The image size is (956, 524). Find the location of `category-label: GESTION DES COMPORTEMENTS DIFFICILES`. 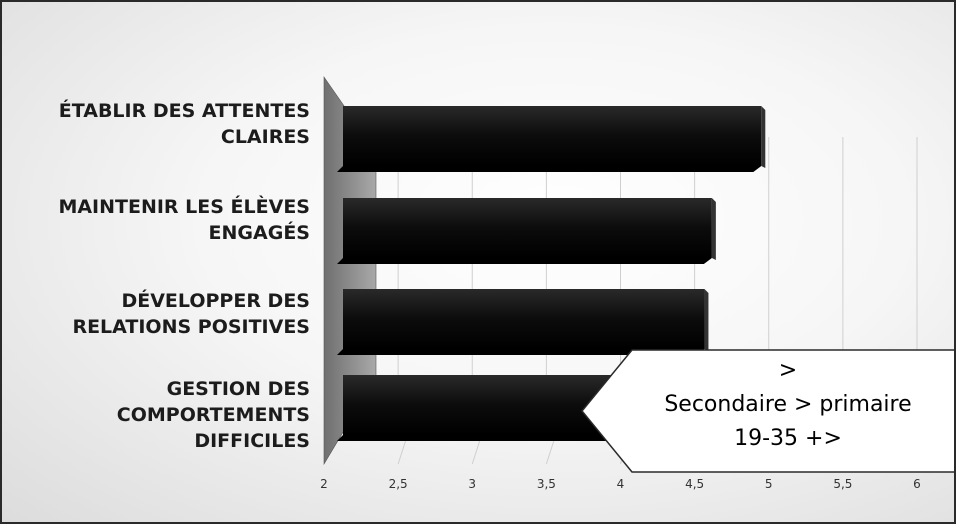

category-label: GESTION DES COMPORTEMENTS DIFFICILES is located at coordinates (213, 415).